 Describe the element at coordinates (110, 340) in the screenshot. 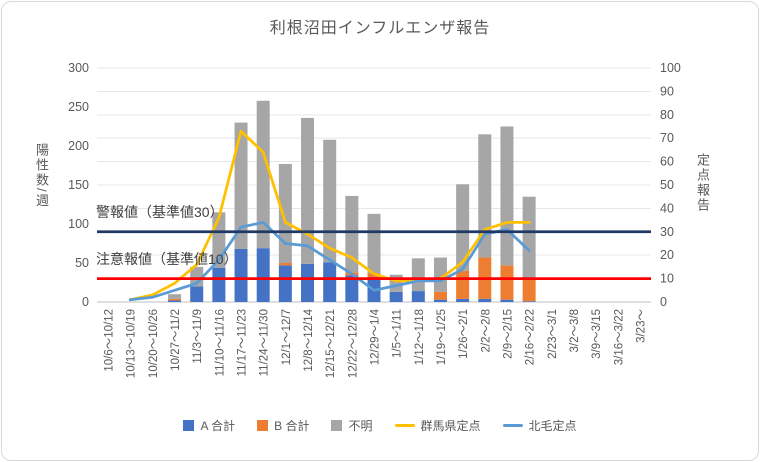

I see `x-axis-label: 10/6～10/12` at that location.